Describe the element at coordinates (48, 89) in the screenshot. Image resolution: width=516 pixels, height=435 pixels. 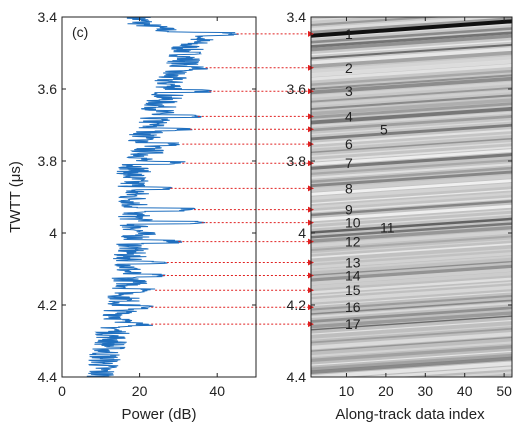
I see `y-tick-label: 3.6` at that location.